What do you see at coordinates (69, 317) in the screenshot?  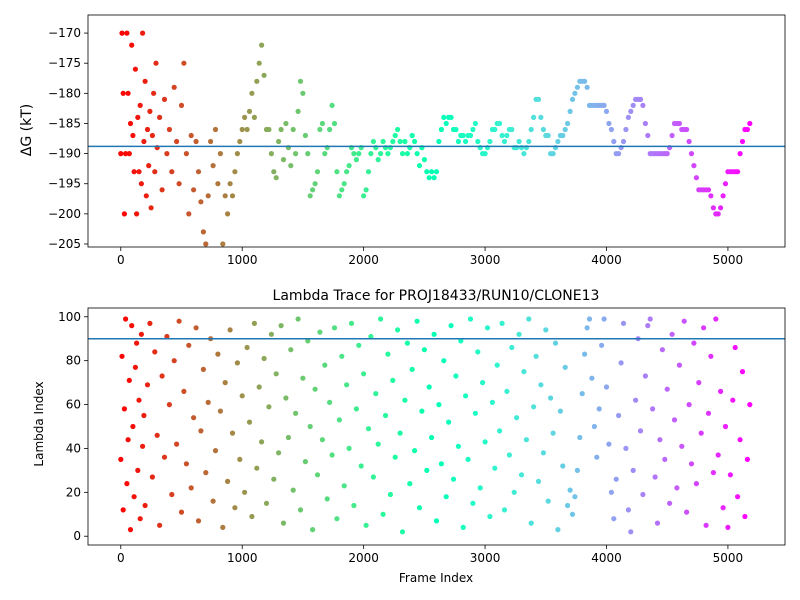 I see `bottom-y-tick-label: 100` at bounding box center [69, 317].